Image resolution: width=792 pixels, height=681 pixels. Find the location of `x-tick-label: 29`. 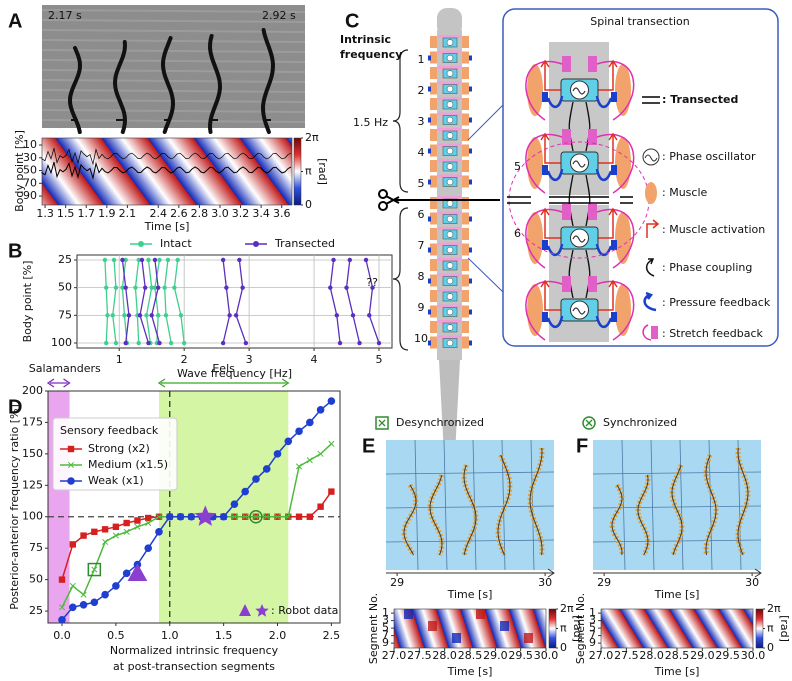

x-tick-label: 29 is located at coordinates (397, 582).